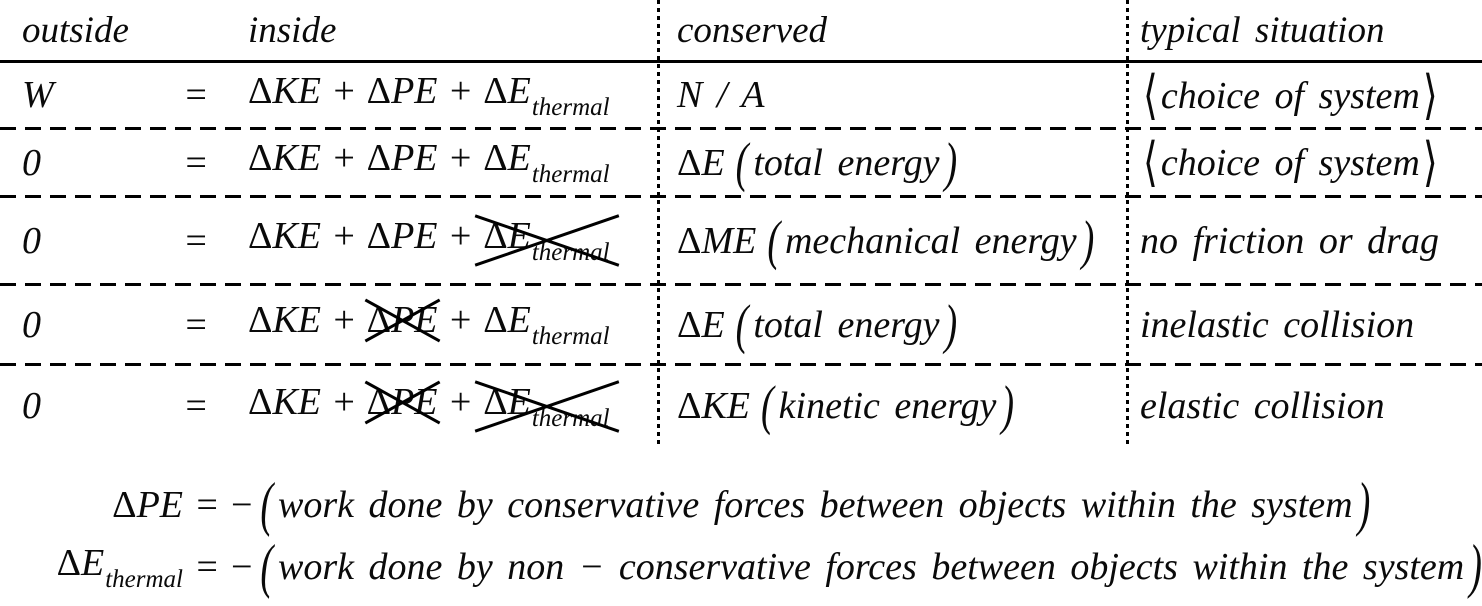  Describe the element at coordinates (1289, 240) in the screenshot. I see `situation-text: no friction or drag` at that location.